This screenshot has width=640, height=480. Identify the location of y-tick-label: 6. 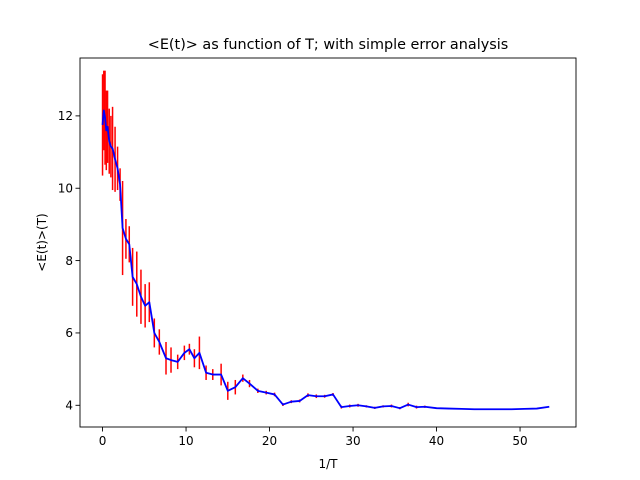
(69, 333).